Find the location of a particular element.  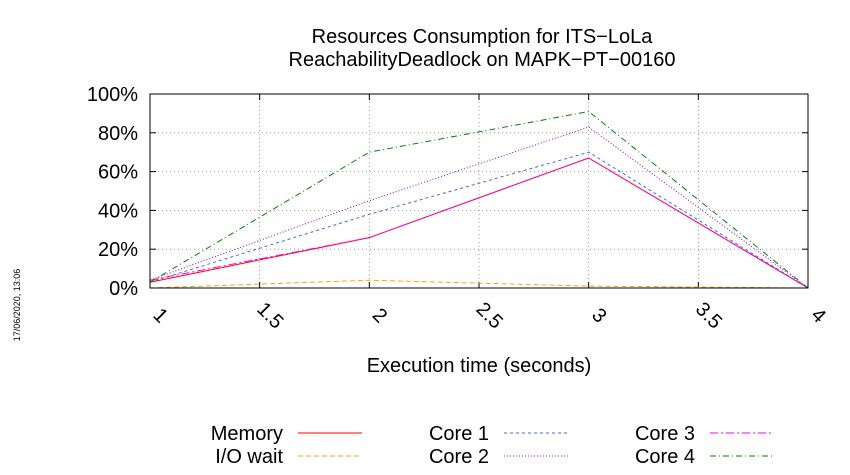

legend-label-core-2: Core 2 is located at coordinates (459, 457).